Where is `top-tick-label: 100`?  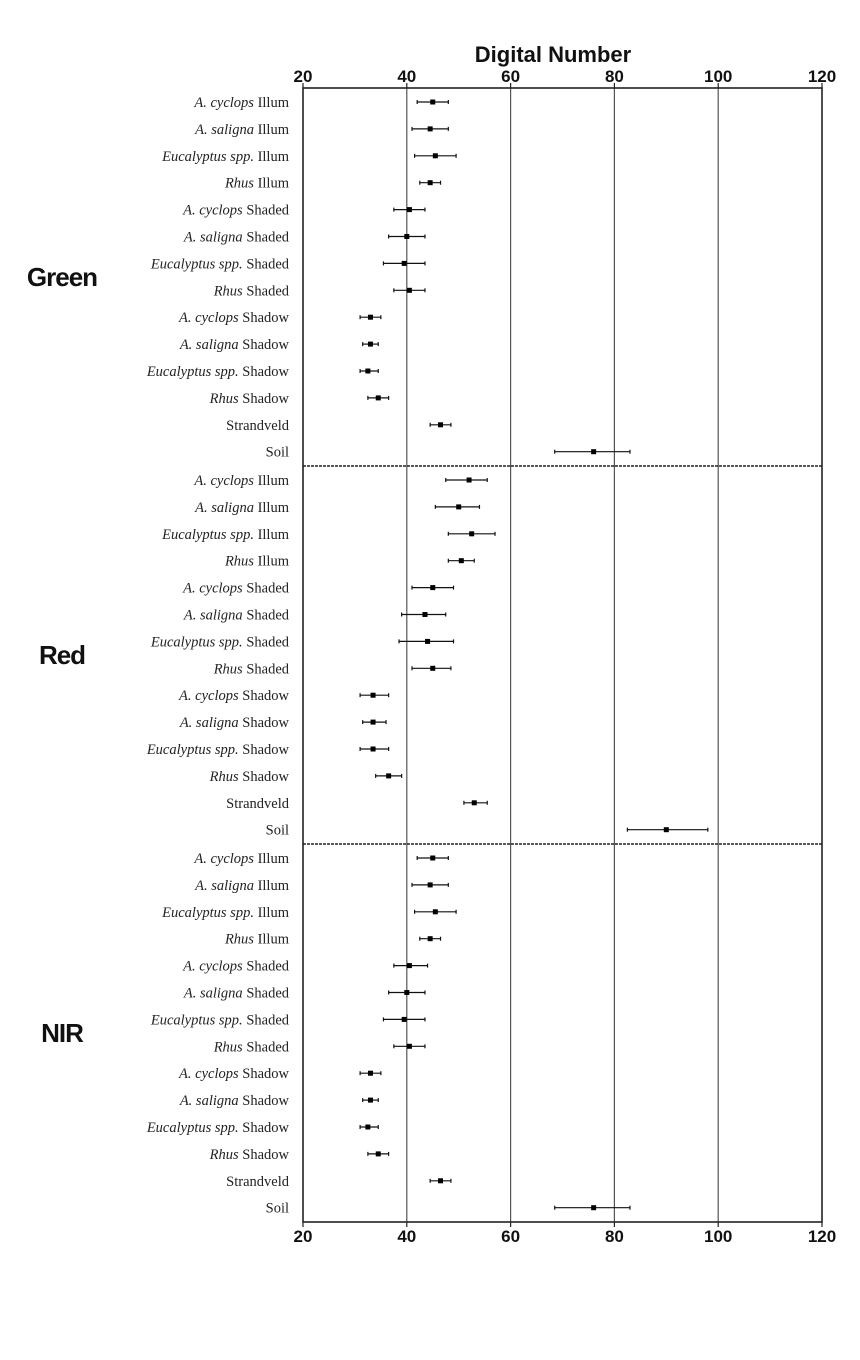 top-tick-label: 100 is located at coordinates (718, 76).